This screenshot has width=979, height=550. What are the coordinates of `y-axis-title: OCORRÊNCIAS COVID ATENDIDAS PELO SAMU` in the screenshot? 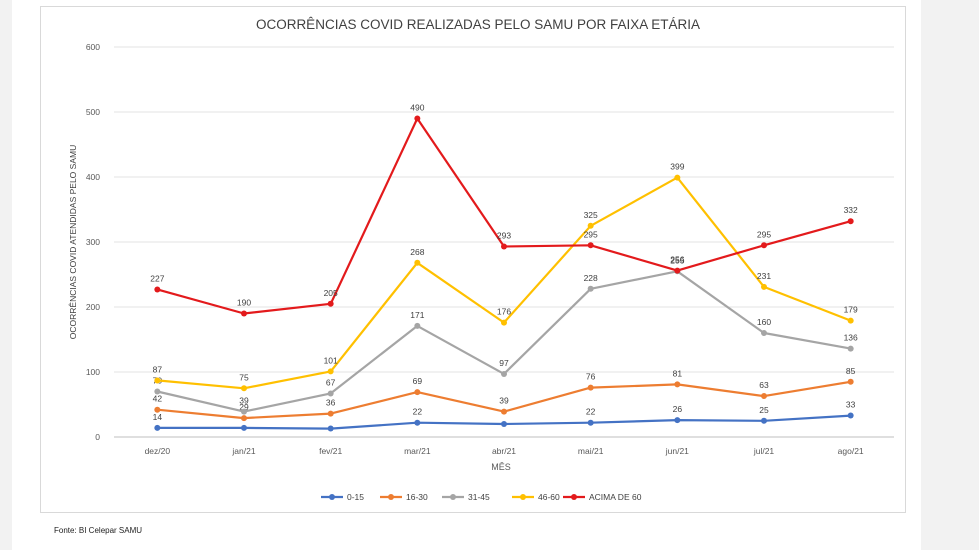 It's located at (73, 242).